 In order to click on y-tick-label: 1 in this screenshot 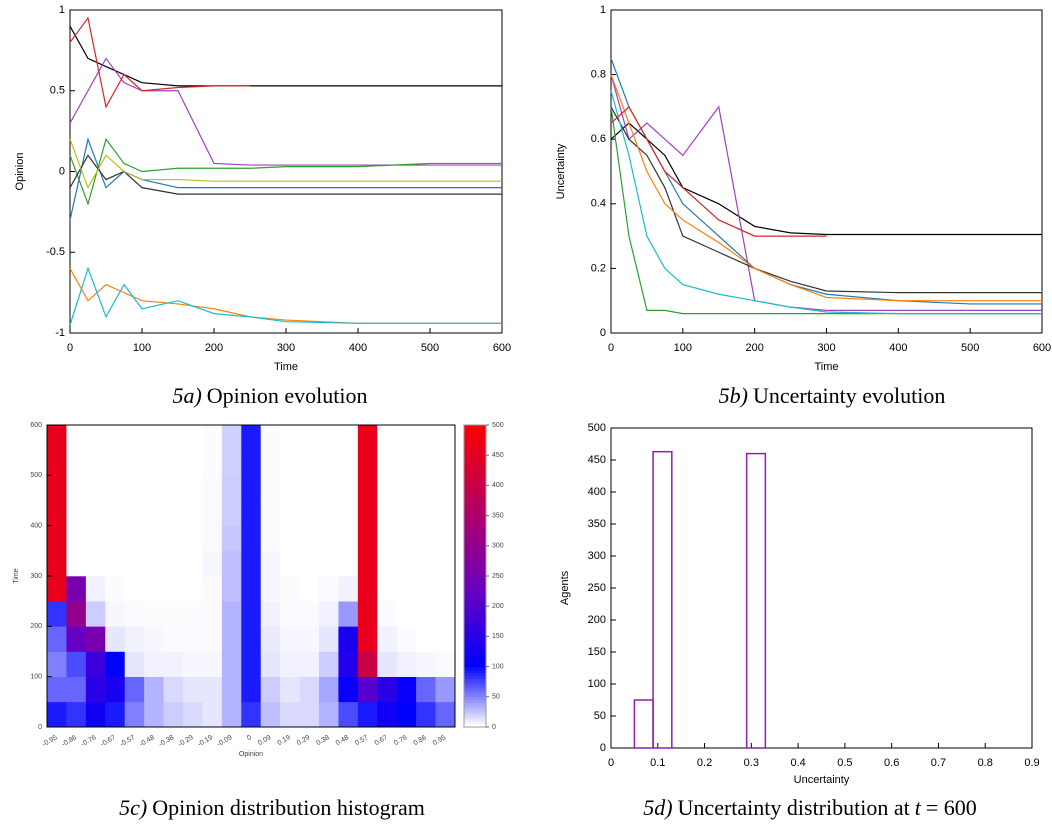, I will do `click(603, 10)`.